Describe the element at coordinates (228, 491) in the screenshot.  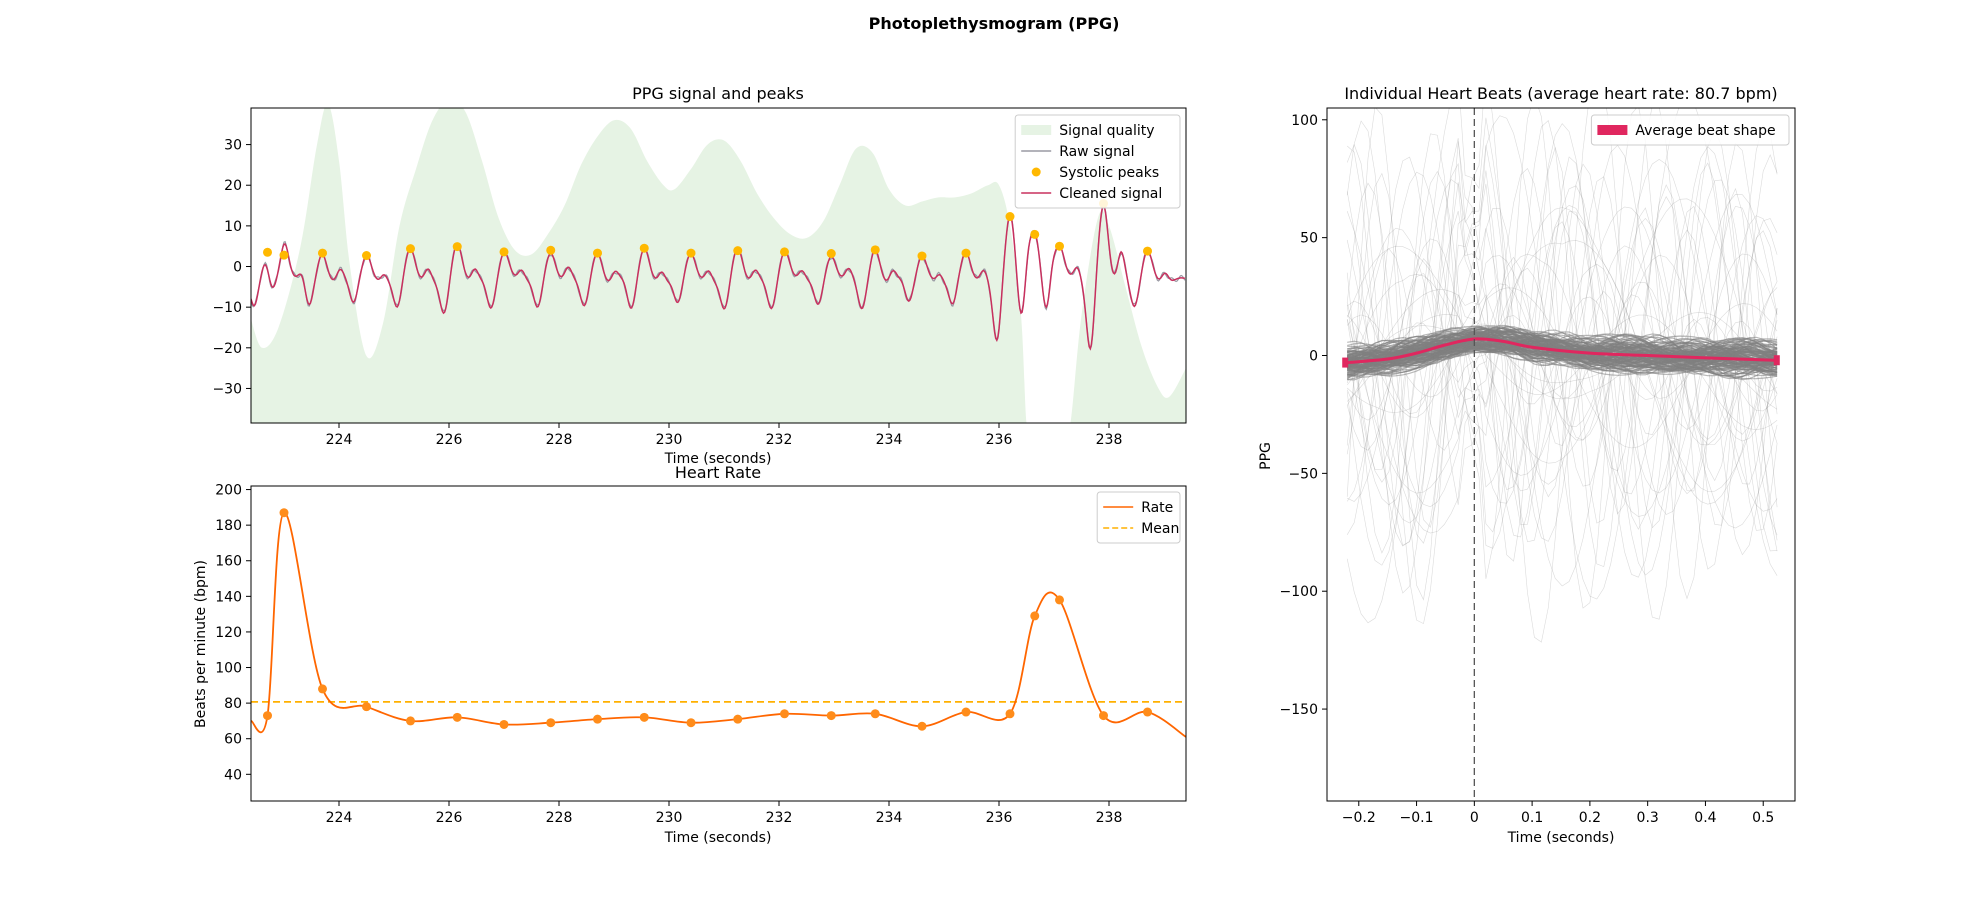
I see `rate-y-tick-label: 200` at that location.